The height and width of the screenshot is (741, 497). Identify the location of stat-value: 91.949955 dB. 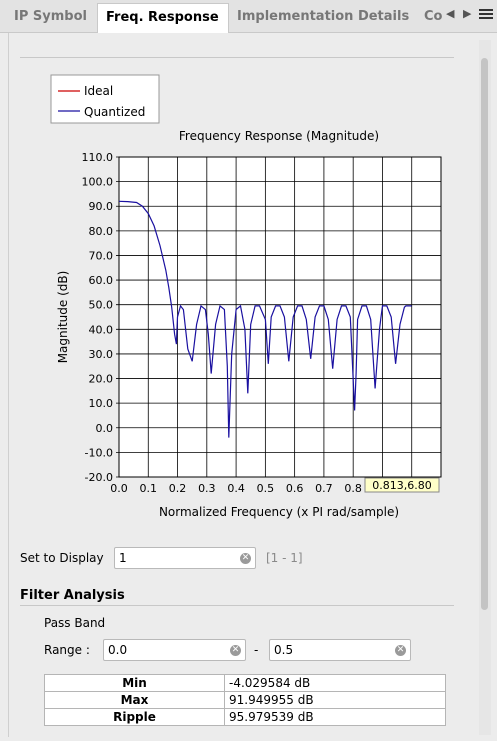
(335, 700).